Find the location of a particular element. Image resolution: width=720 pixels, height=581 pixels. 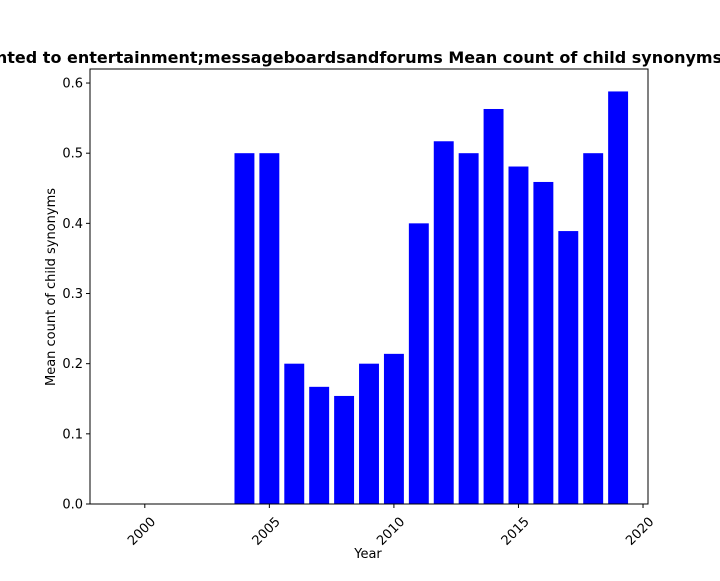

bar-2018 is located at coordinates (593, 328).